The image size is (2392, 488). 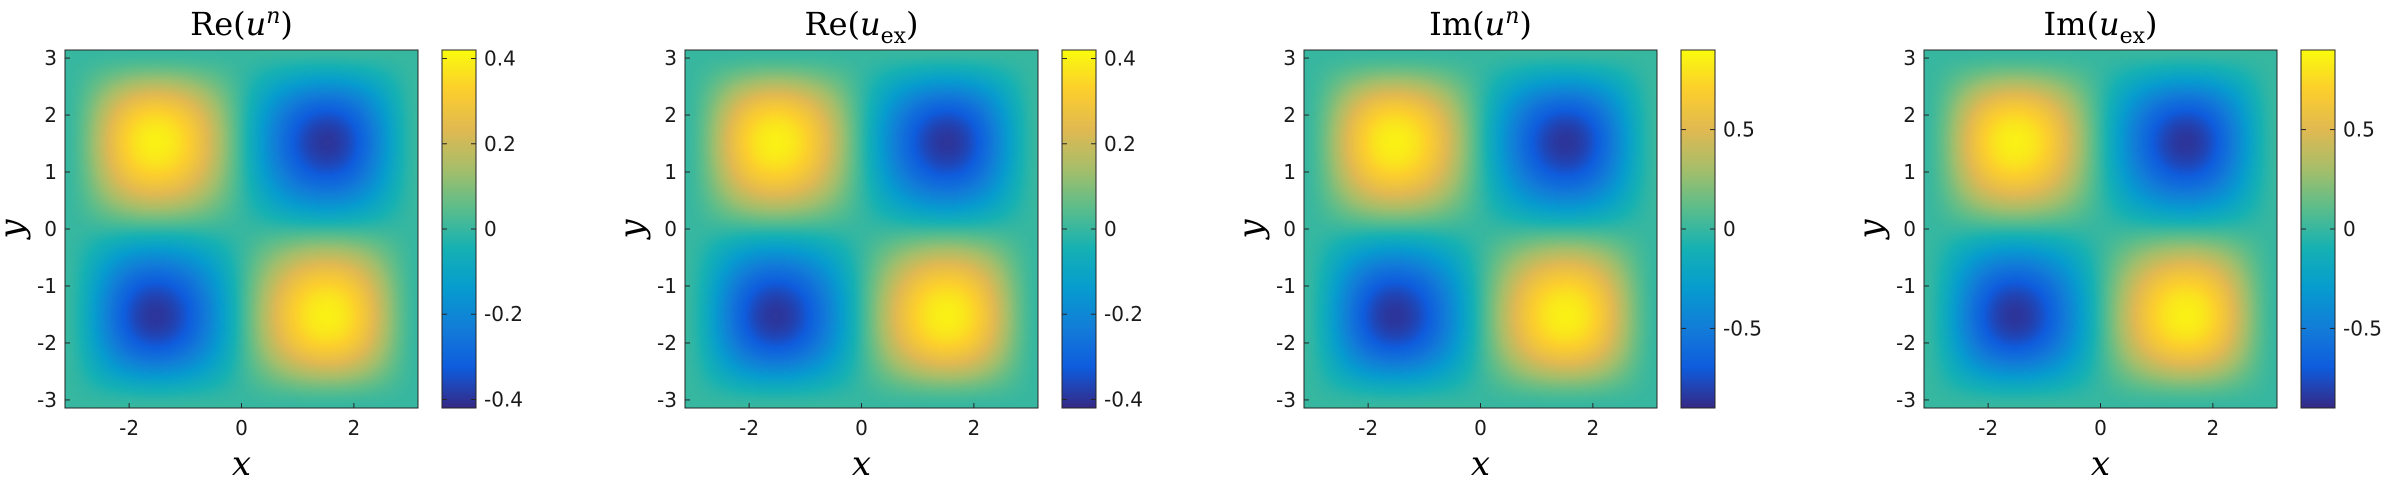 What do you see at coordinates (861, 27) in the screenshot?
I see `subplot-title: Re(uex)` at bounding box center [861, 27].